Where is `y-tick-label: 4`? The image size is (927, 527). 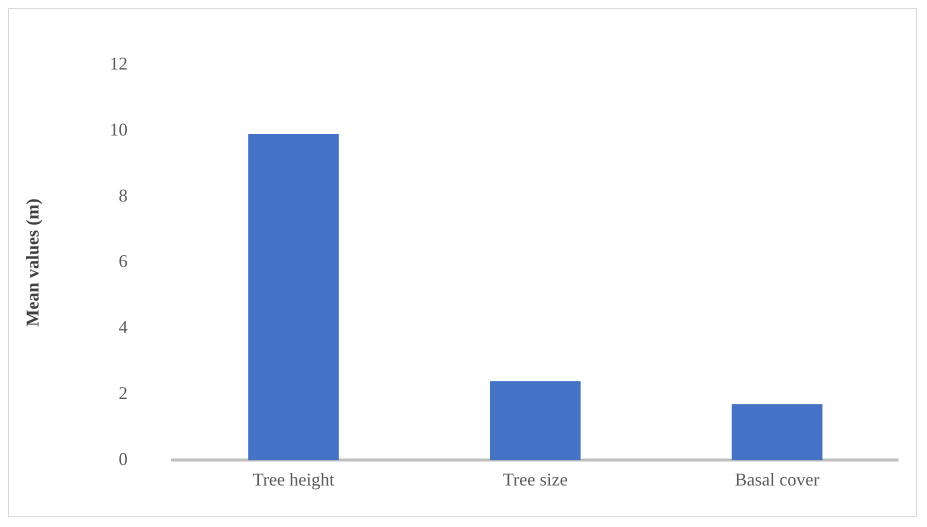 y-tick-label: 4 is located at coordinates (123, 327).